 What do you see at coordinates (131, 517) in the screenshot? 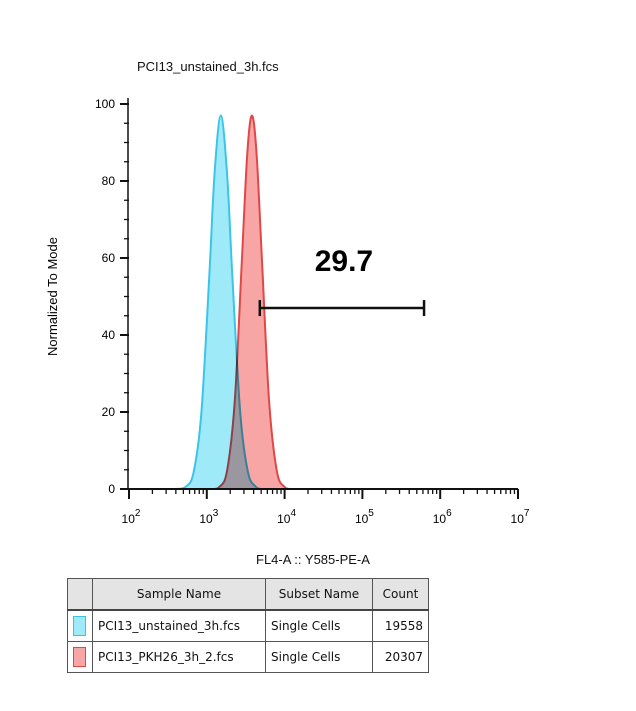
I see `x-tick-label: 10²` at bounding box center [131, 517].